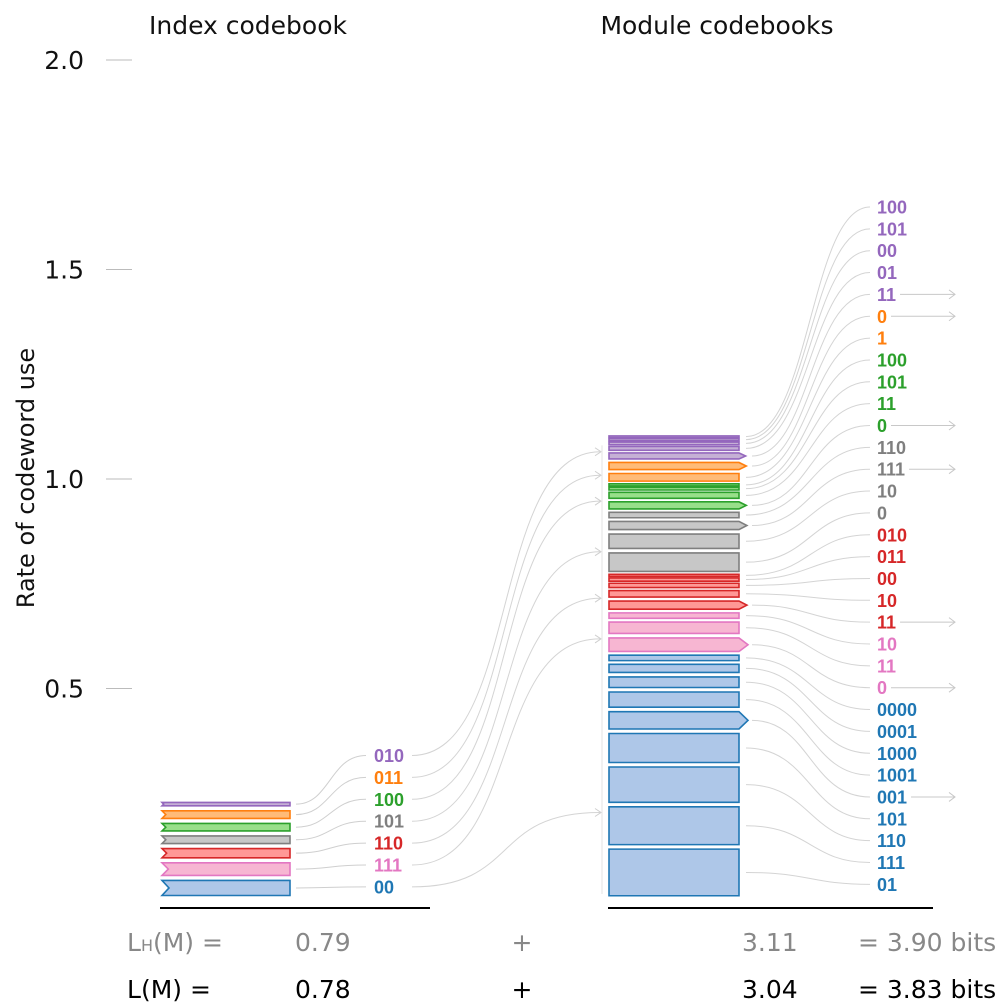  I want to click on formula-index-value: 0.78, so click(323, 989).